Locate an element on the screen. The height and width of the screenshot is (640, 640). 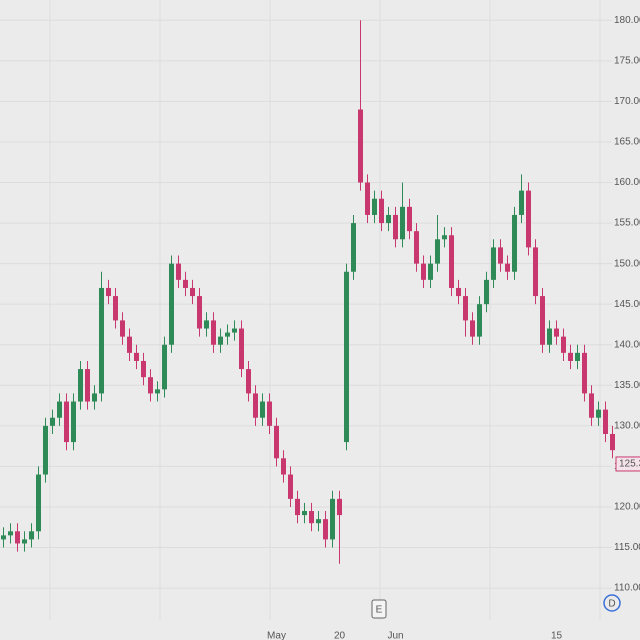
x-tick-label: Jun is located at coordinates (395, 635).